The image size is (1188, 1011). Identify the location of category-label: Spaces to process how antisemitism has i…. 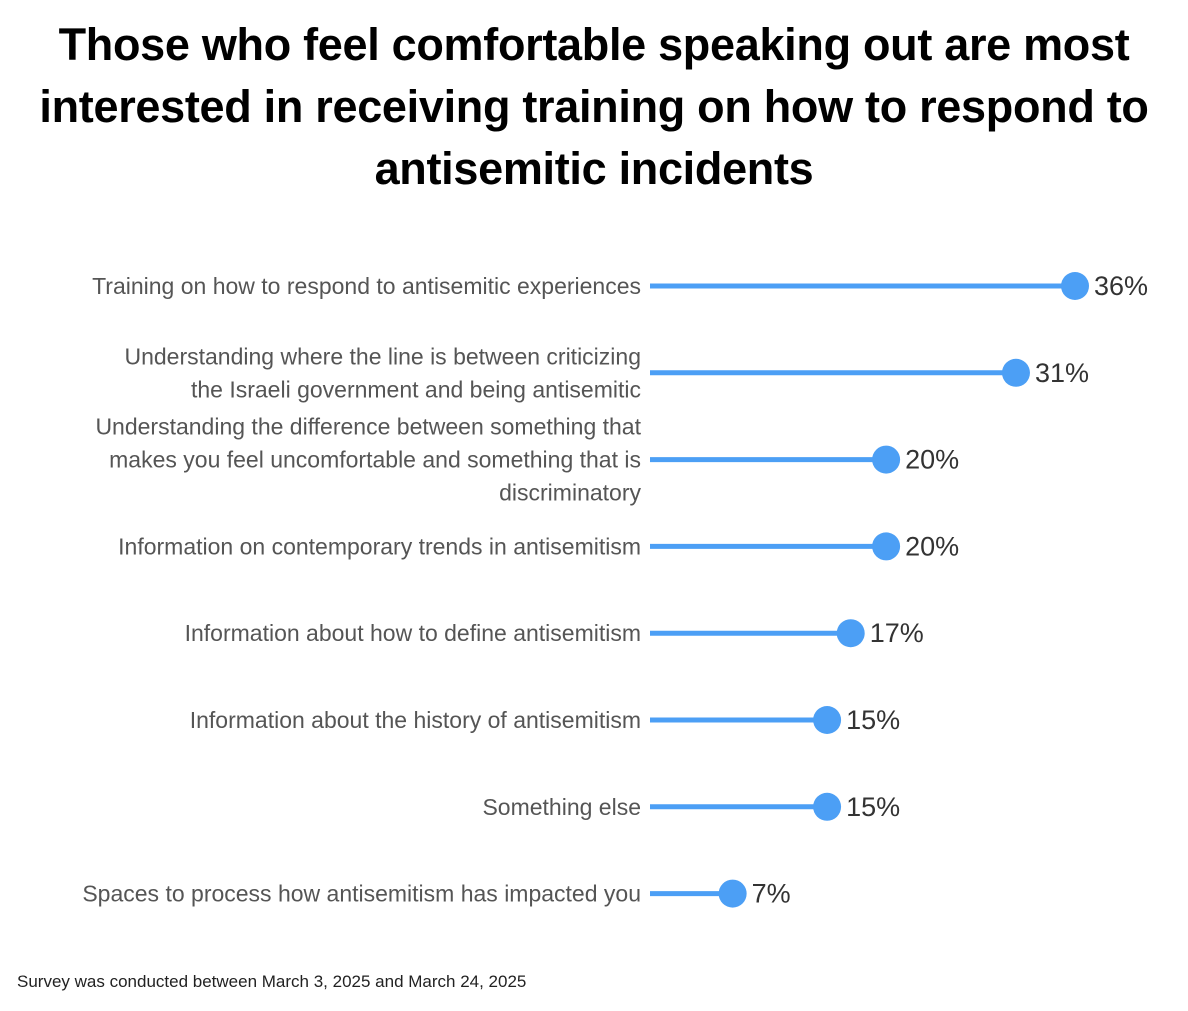
(361, 894).